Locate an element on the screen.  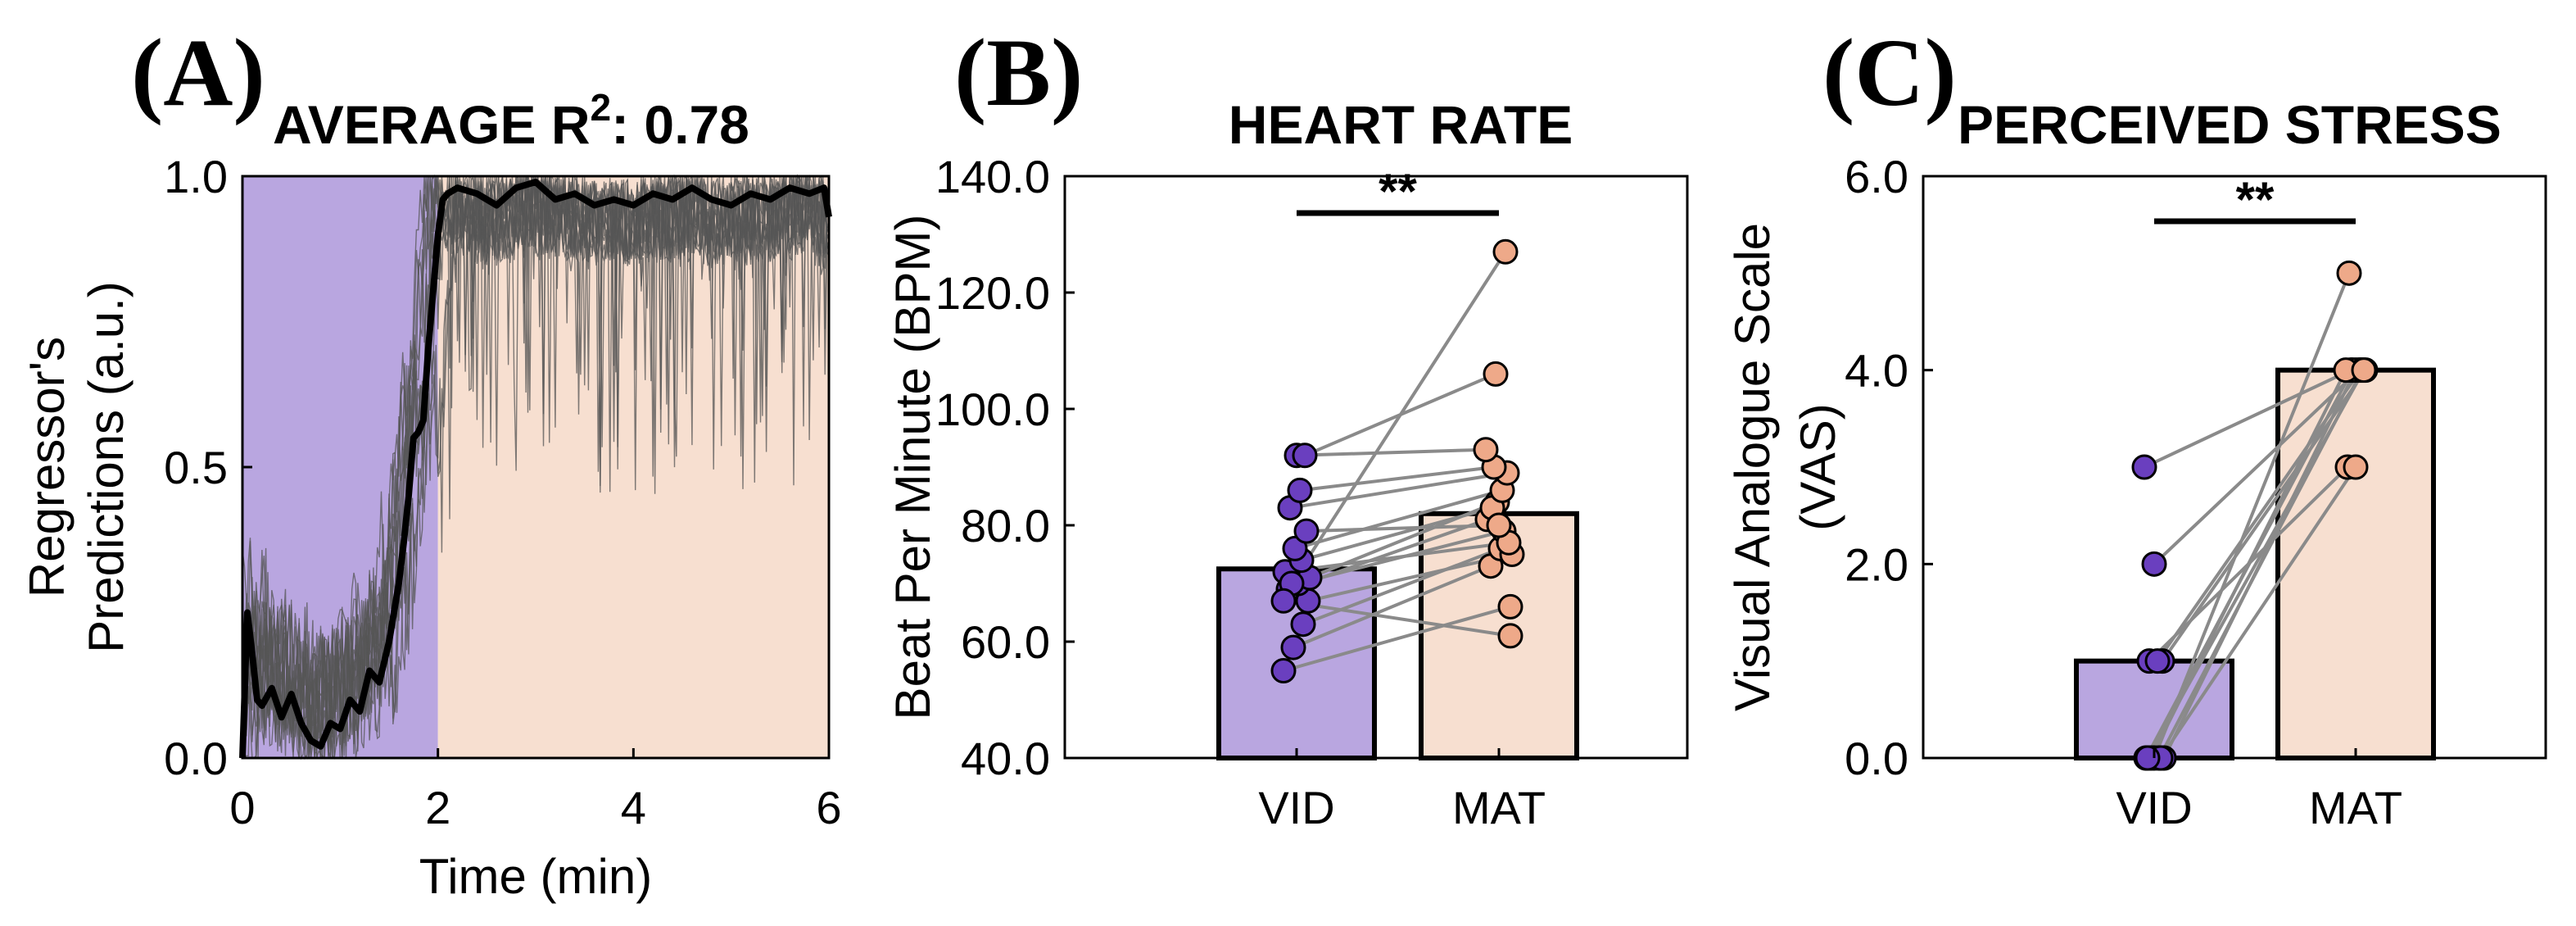
x-tick-label: 0 is located at coordinates (242, 807).